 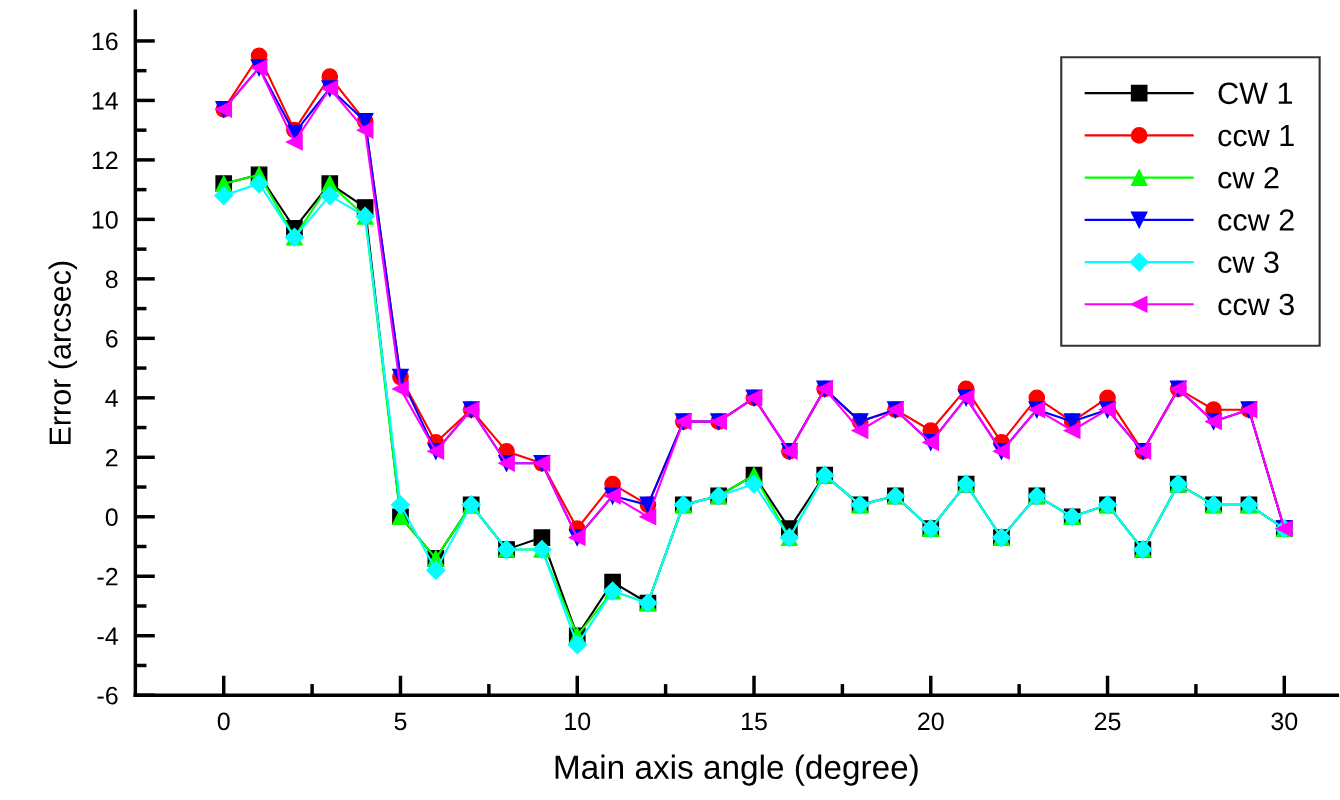 I want to click on x-tick-label: 5, so click(x=400, y=721).